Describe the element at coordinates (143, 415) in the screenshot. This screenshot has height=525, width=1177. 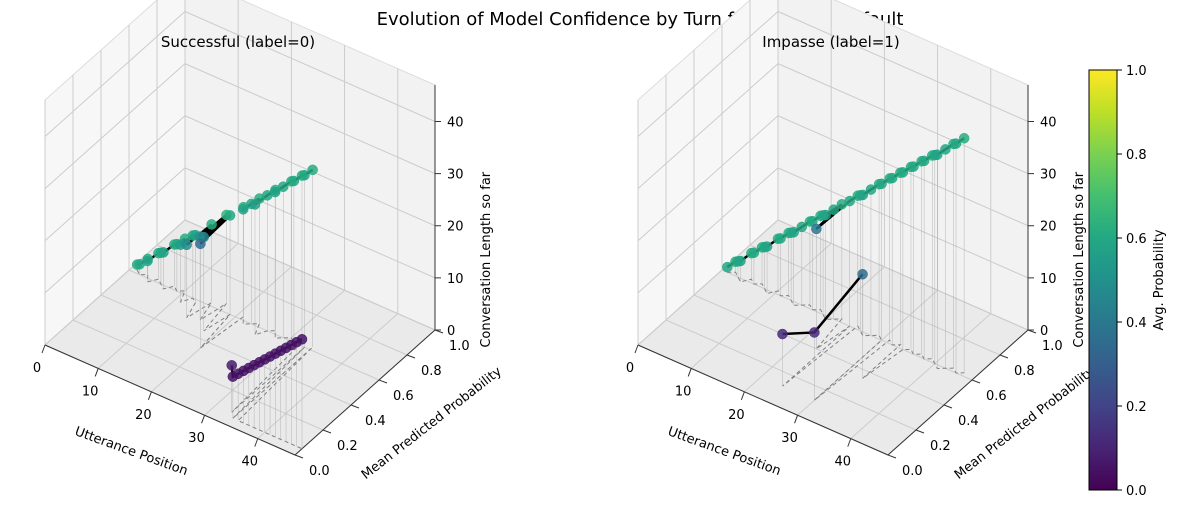
I see `x-tick-label: 20` at that location.